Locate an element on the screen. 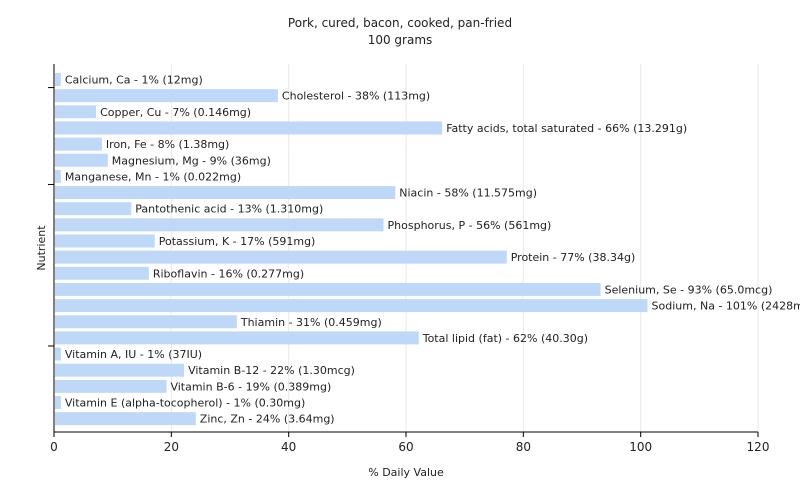  bar-label: Phosphorus, P - 56% (561mg) is located at coordinates (470, 225).